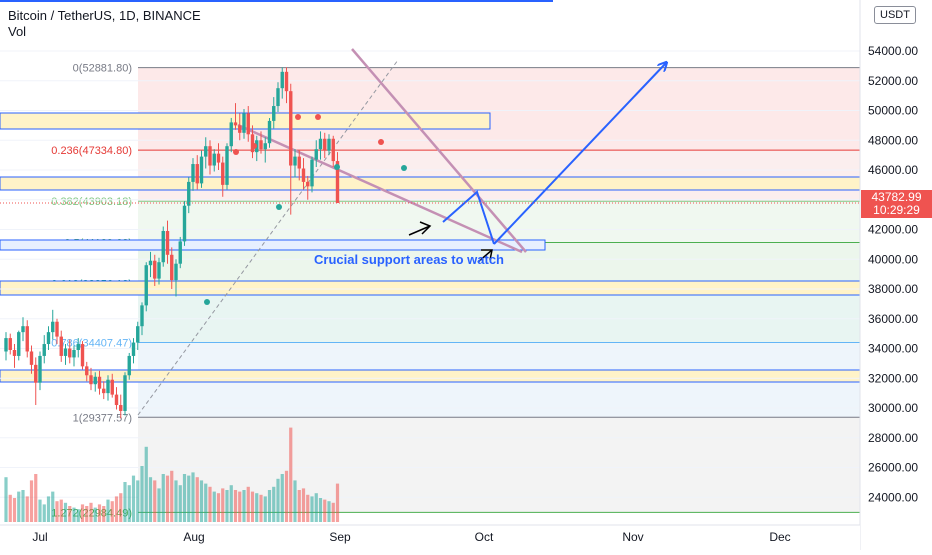 The height and width of the screenshot is (555, 932). I want to click on fib-level-label: 0.382(43903.18), so click(91, 202).